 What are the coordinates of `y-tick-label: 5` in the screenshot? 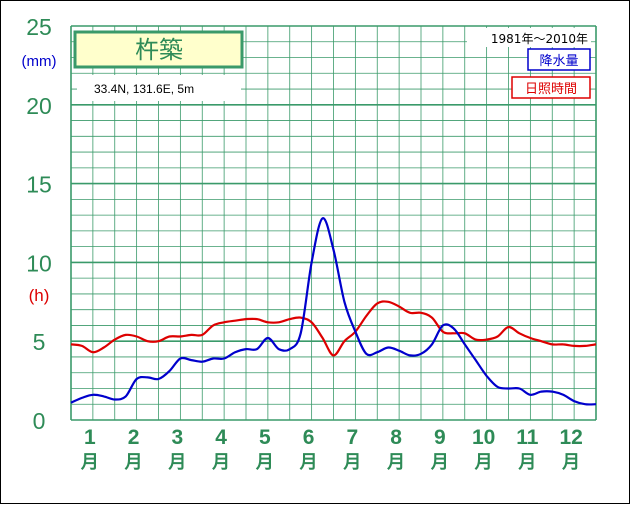 It's located at (39, 342).